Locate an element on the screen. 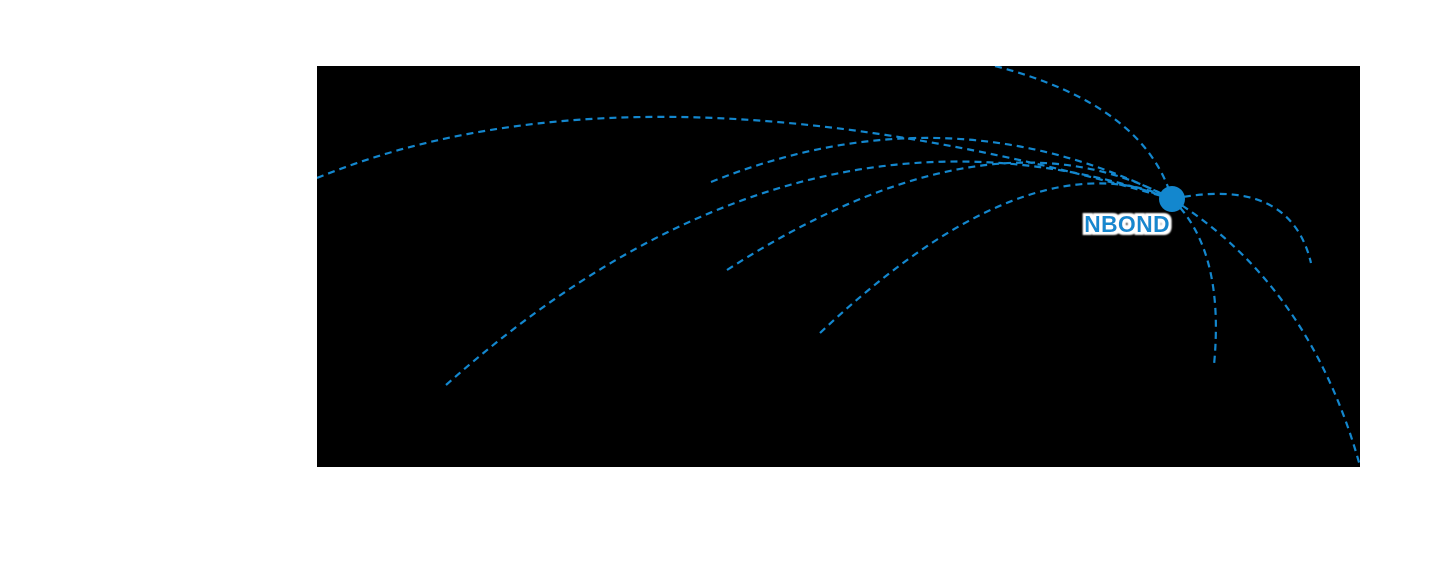 The image size is (1450, 576). node-label-nbond: NBOND is located at coordinates (1127, 224).